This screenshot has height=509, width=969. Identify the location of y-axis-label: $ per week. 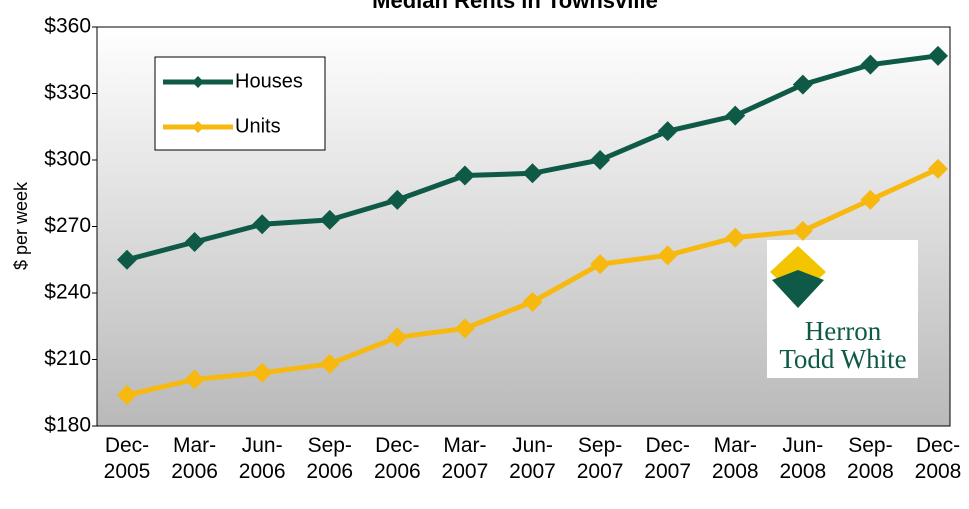
(21, 225).